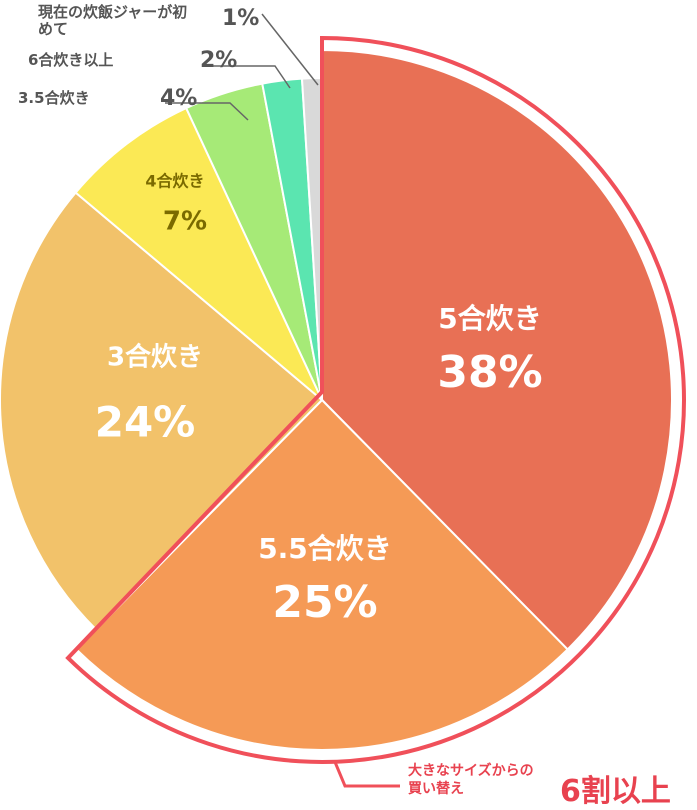 Image resolution: width=697 pixels, height=810 pixels. What do you see at coordinates (471, 780) in the screenshot?
I see `callout-text: 大きなサイズからの買い替え` at bounding box center [471, 780].